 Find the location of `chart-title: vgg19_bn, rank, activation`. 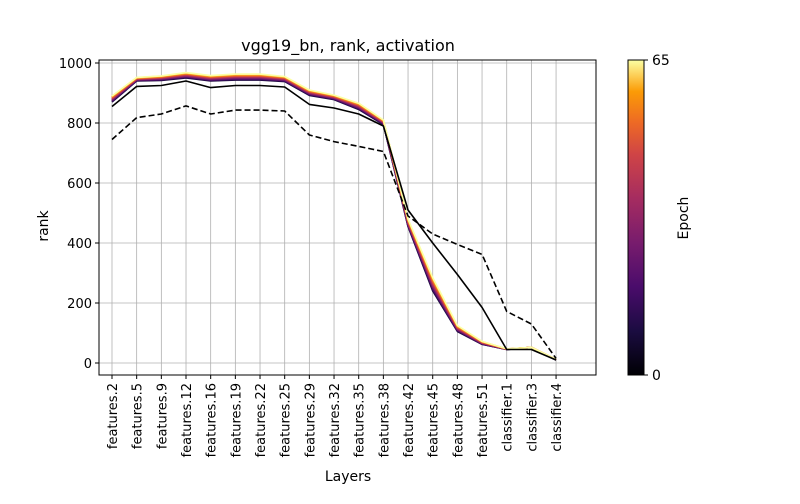

chart-title: vgg19_bn, rank, activation is located at coordinates (348, 46).